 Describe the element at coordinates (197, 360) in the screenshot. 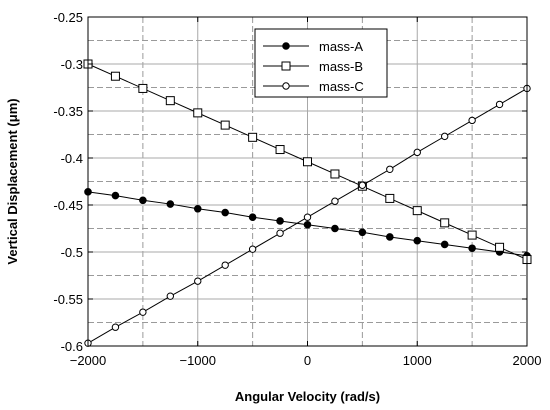

I see `x-tick-label: −1000` at that location.